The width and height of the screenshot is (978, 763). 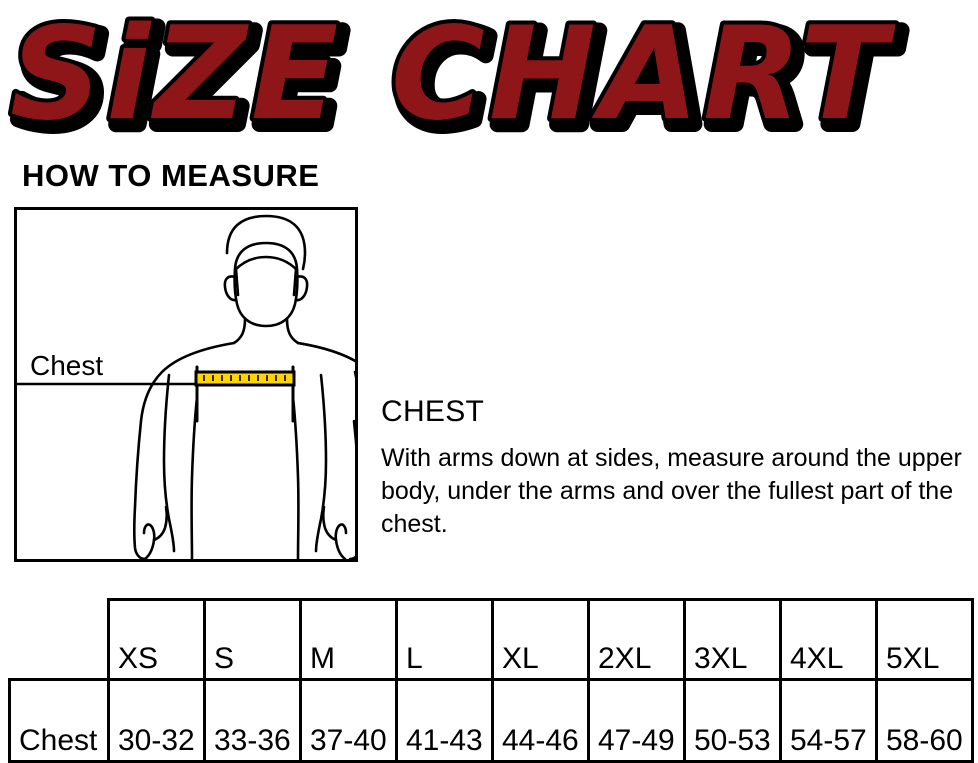 I want to click on table-cell-chest-m: 37-40, so click(x=348, y=720).